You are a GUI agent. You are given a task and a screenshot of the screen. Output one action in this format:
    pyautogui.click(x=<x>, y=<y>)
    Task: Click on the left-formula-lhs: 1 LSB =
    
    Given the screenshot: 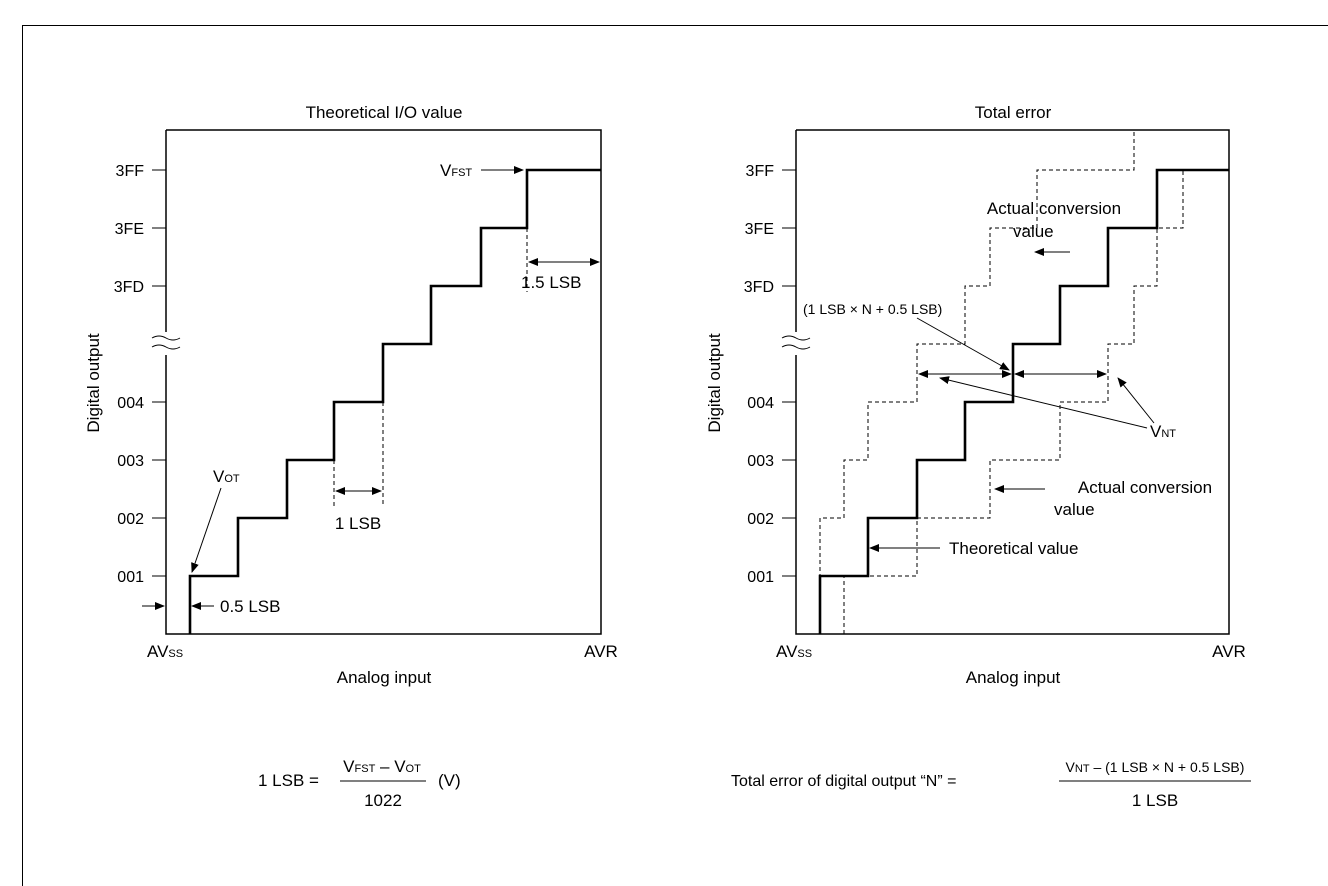 What is the action you would take?
    pyautogui.click(x=288, y=780)
    